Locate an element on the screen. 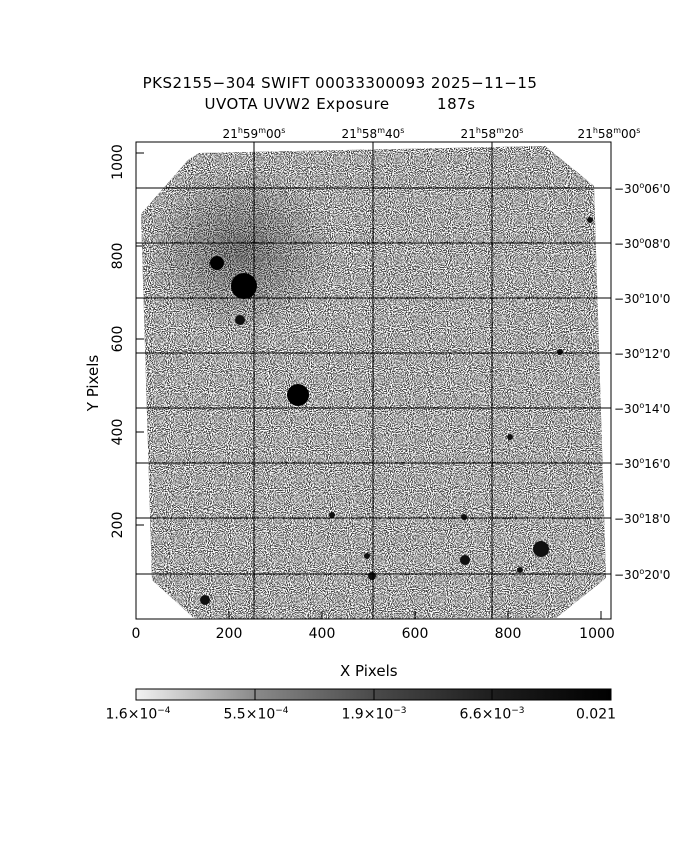  x-tick-label: 600 is located at coordinates (415, 634).